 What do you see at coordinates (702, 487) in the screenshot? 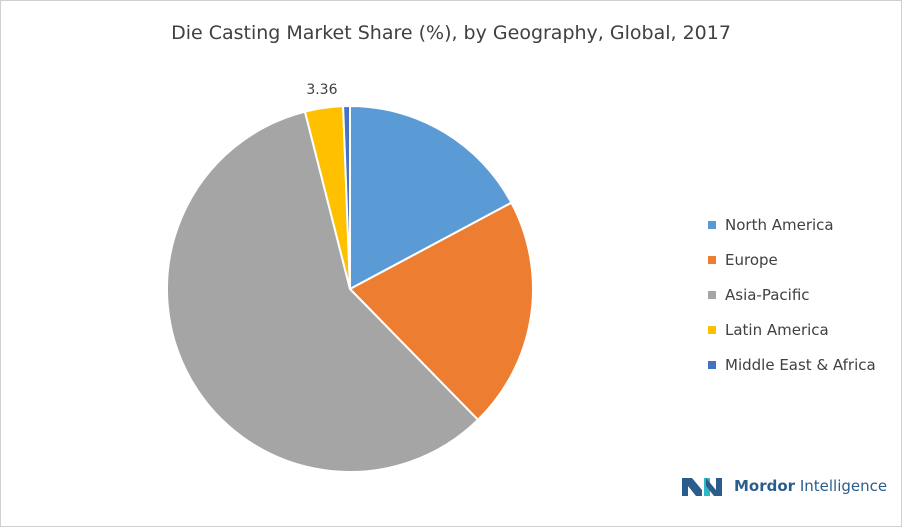
I see `mordor-logo-icon` at bounding box center [702, 487].